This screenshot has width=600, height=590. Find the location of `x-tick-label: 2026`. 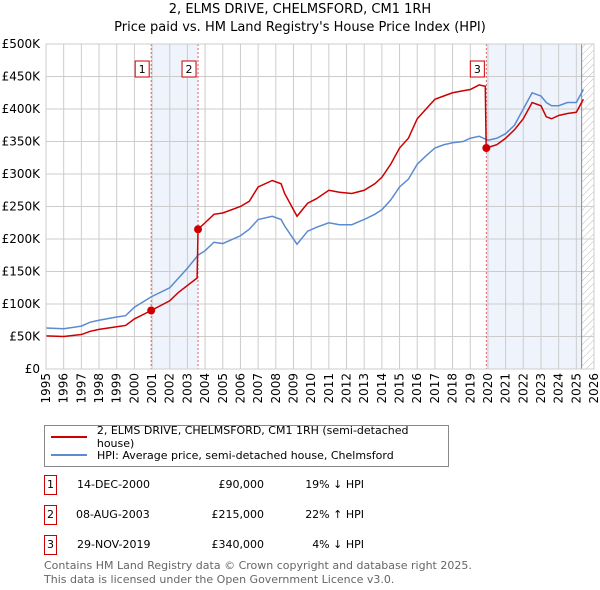

x-tick-label: 2026 is located at coordinates (593, 388).